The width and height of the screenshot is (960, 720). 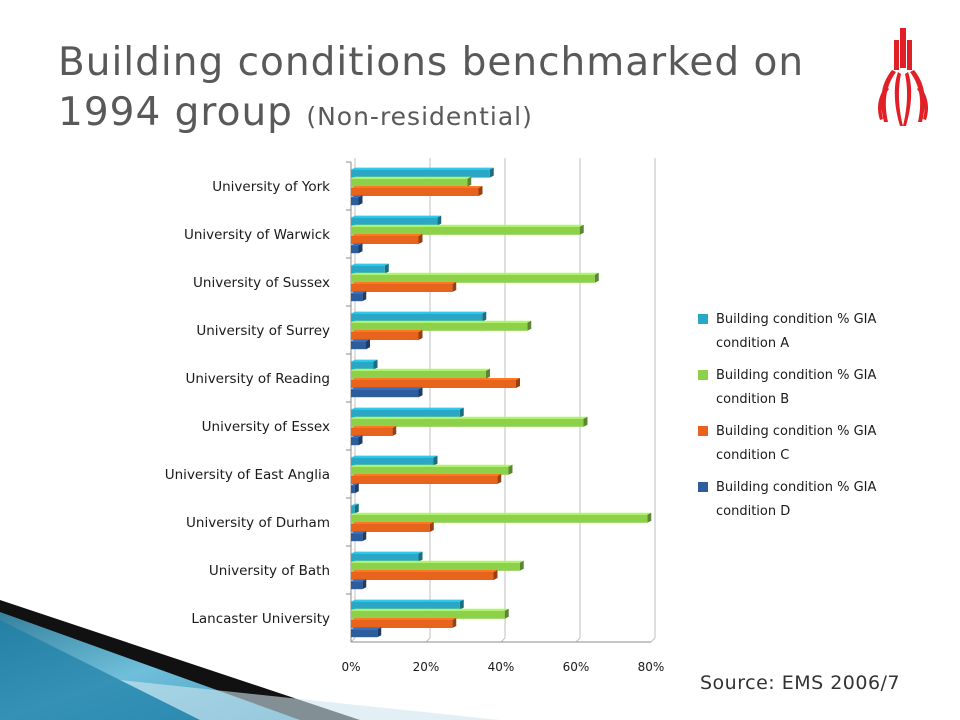 I want to click on legend-label-condition-d: Building condition % GIA condition D, so click(x=796, y=499).